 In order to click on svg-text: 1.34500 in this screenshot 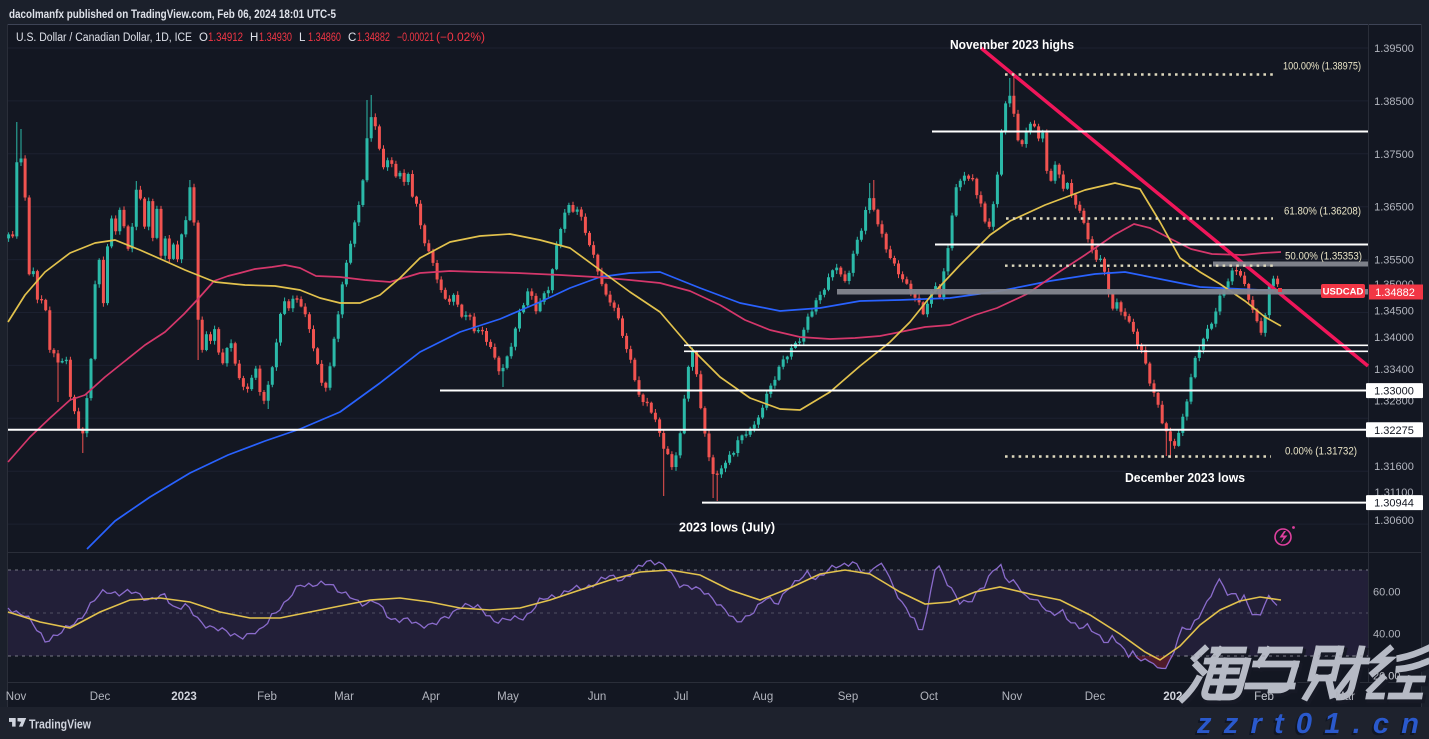, I will do `click(1394, 312)`.